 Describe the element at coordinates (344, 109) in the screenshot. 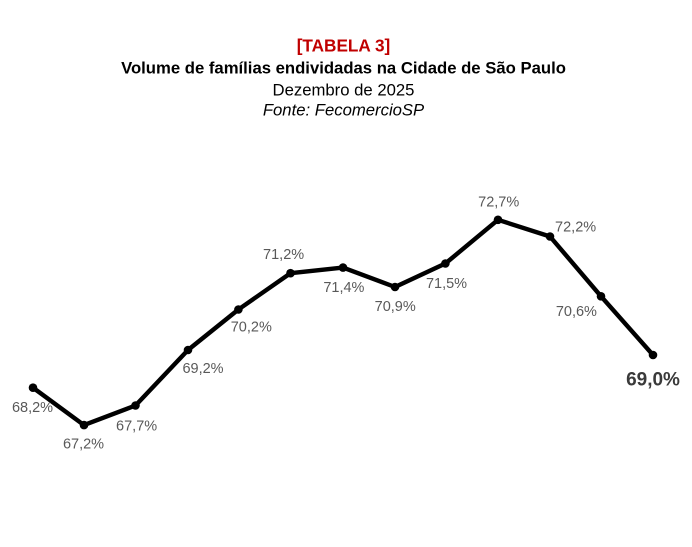

I see `svg-text: Fonte: FecomercioSP` at that location.